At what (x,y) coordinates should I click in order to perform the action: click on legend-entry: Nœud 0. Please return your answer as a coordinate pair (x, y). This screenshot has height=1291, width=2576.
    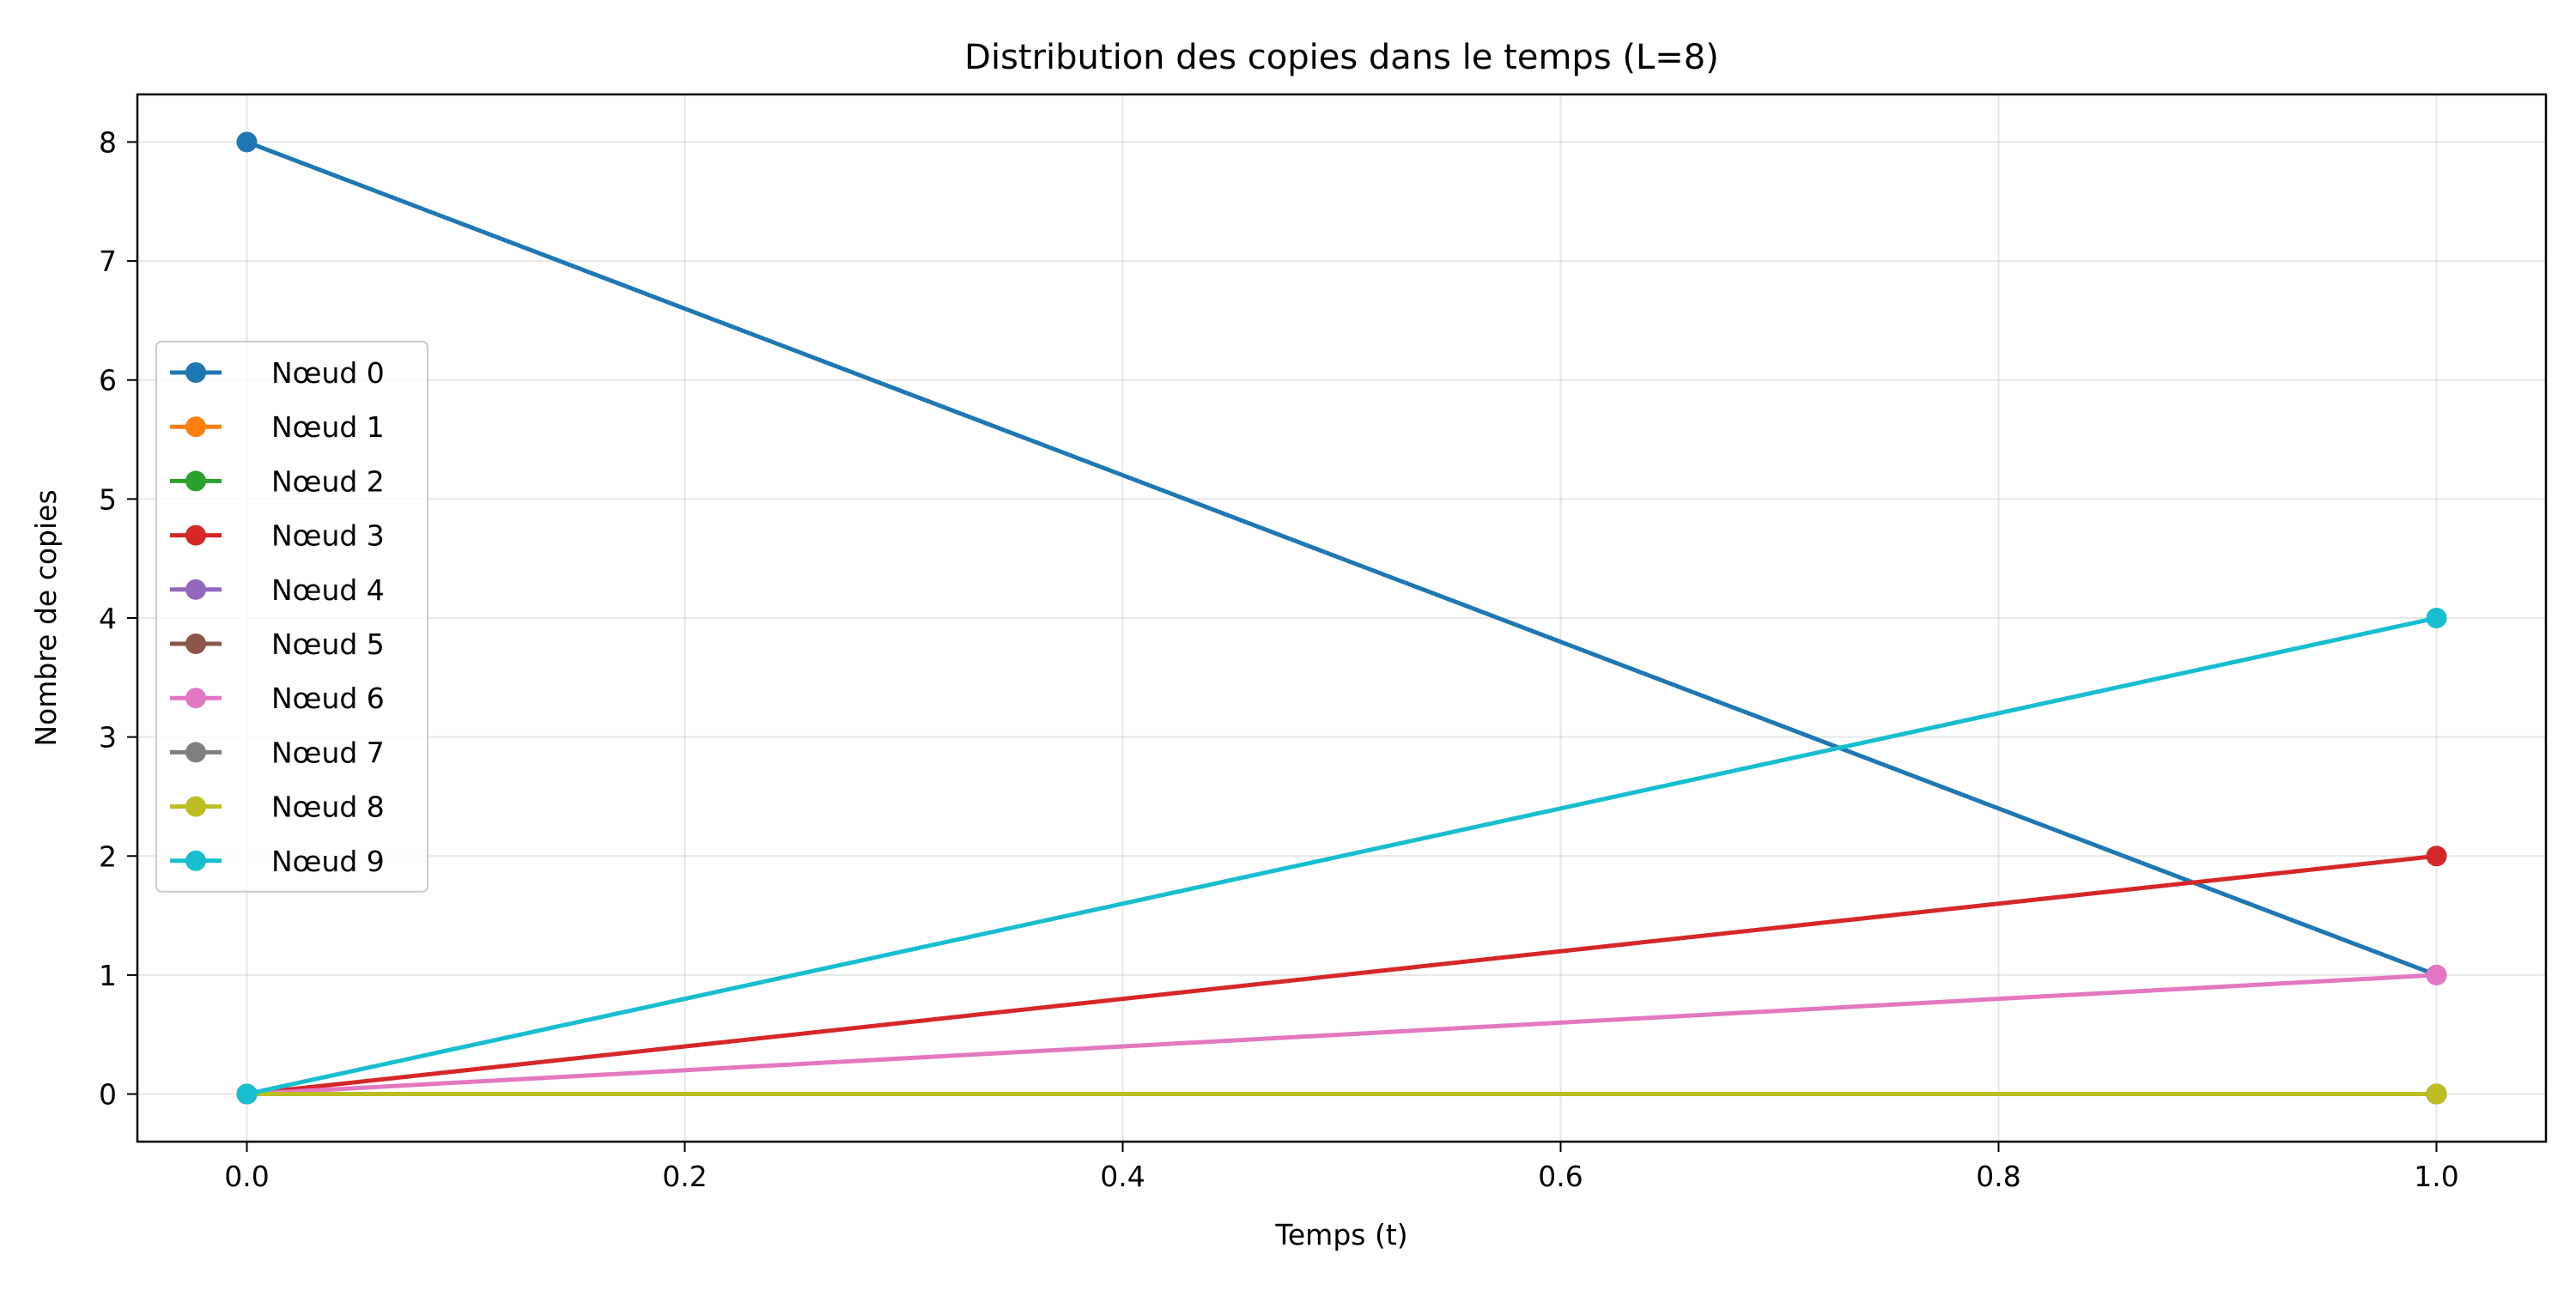
    Looking at the image, I should click on (278, 373).